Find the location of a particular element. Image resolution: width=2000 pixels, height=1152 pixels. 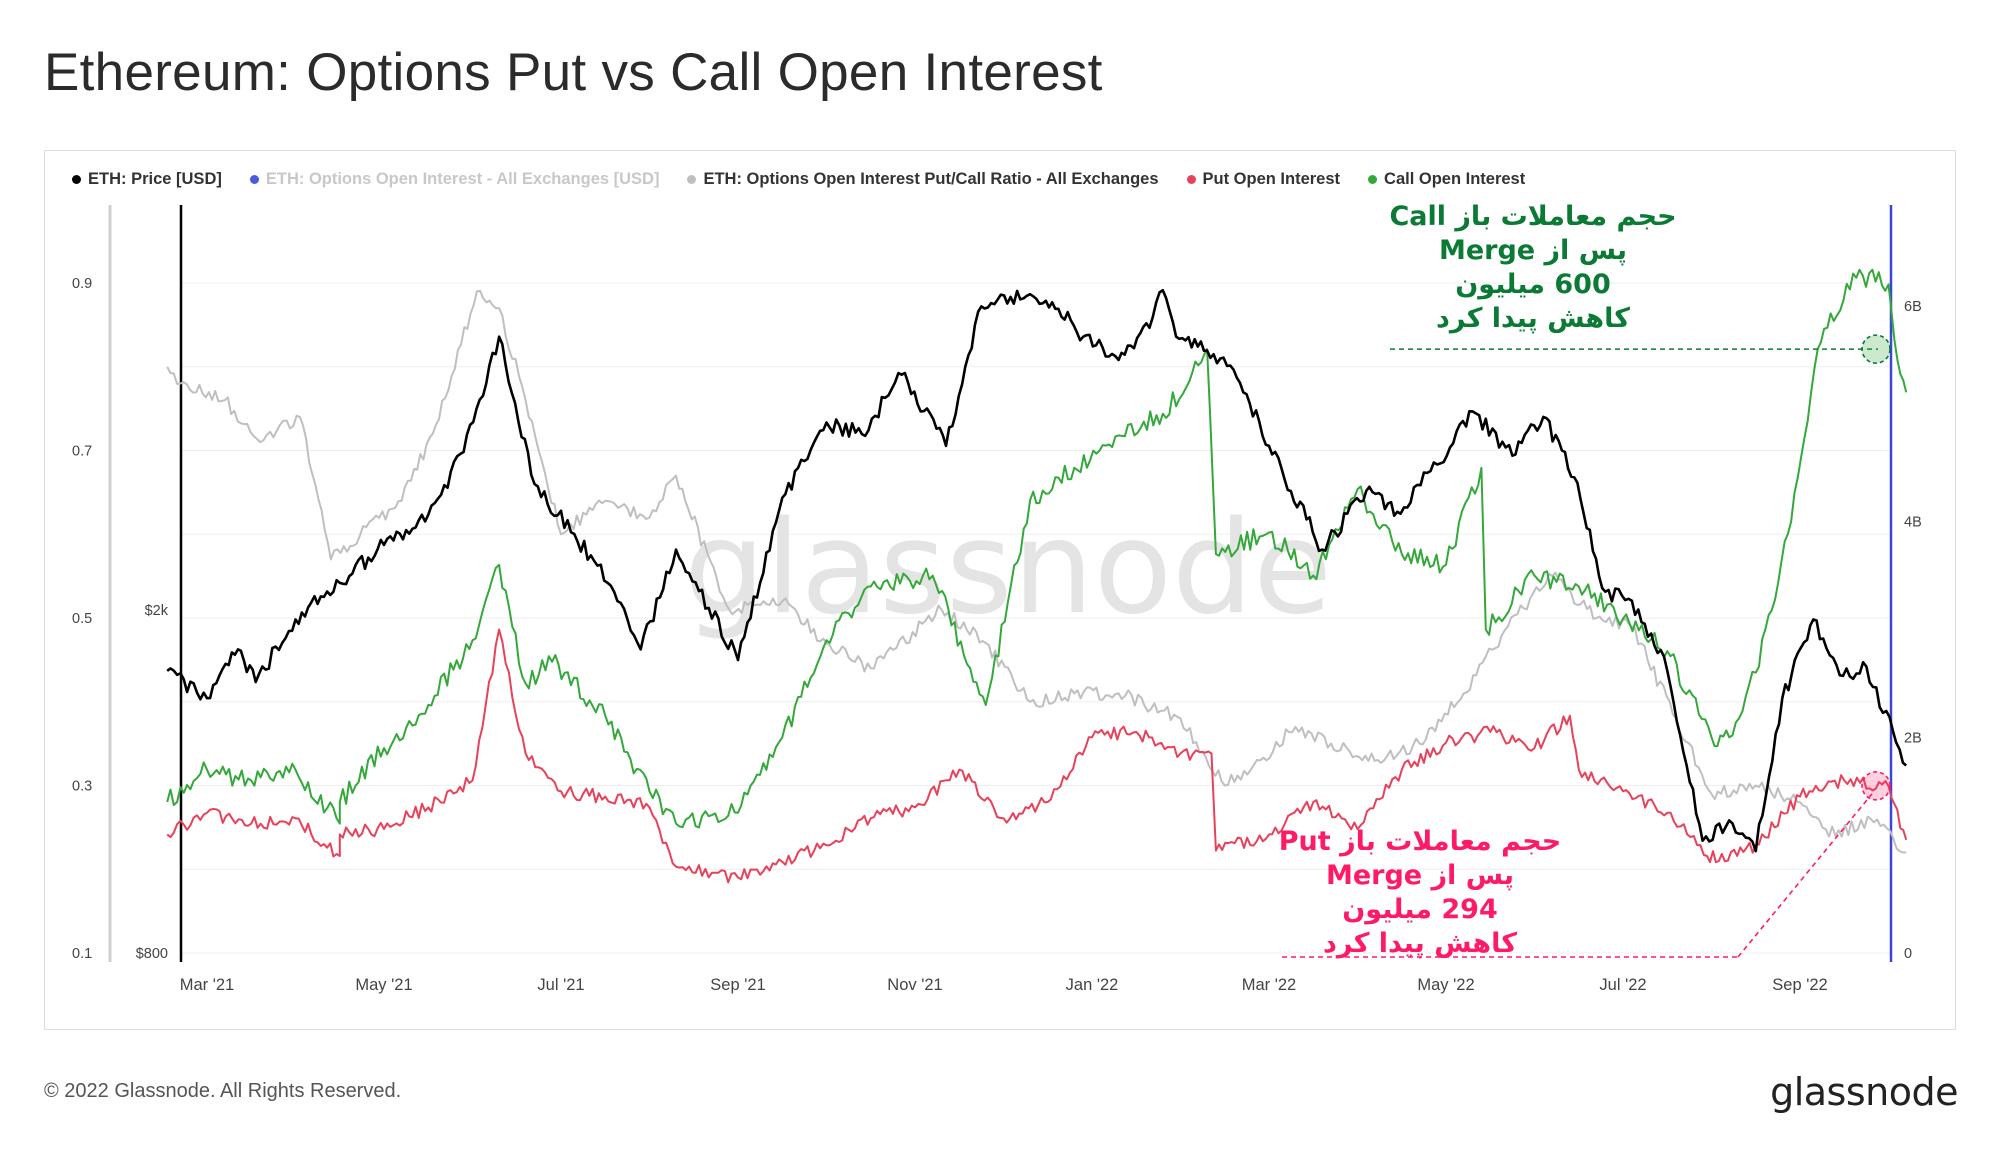

y-tick-label-price: $800 is located at coordinates (152, 954).